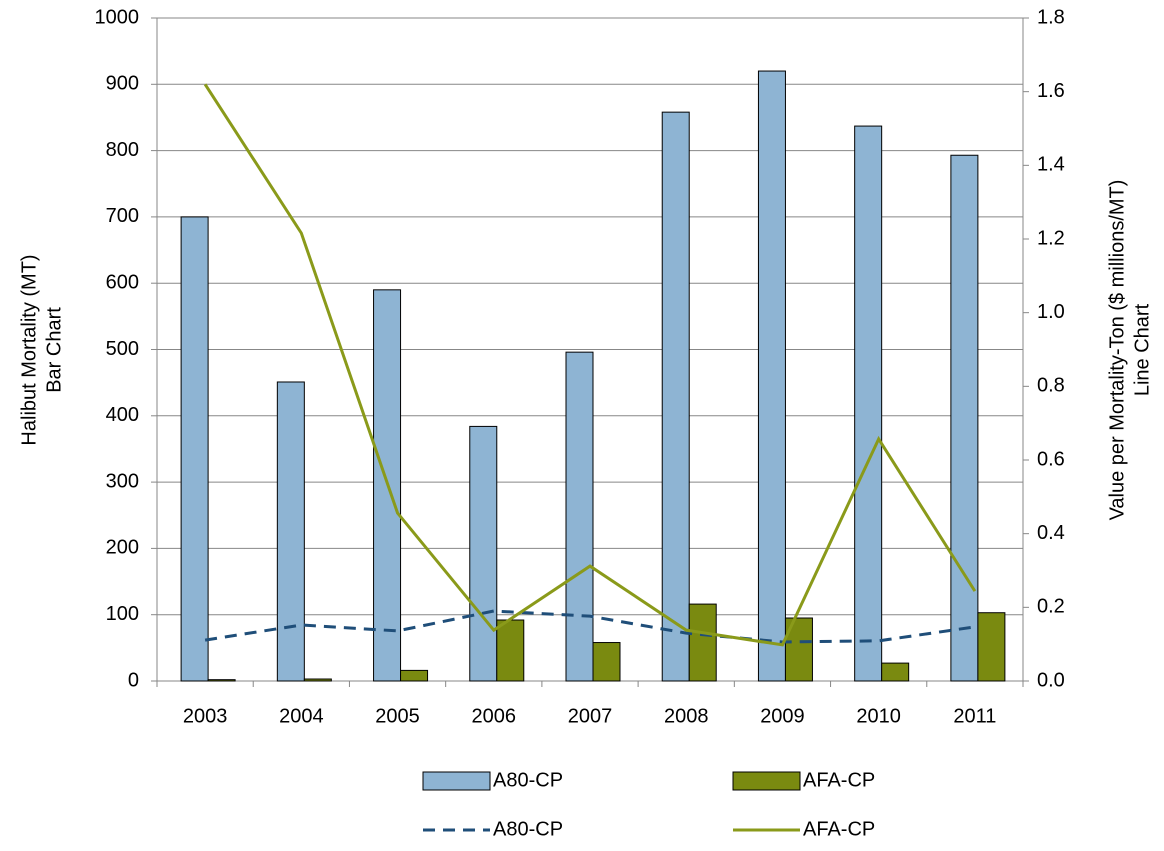 The image size is (1164, 851). Describe the element at coordinates (686, 716) in the screenshot. I see `x-tick-label: 2008` at that location.